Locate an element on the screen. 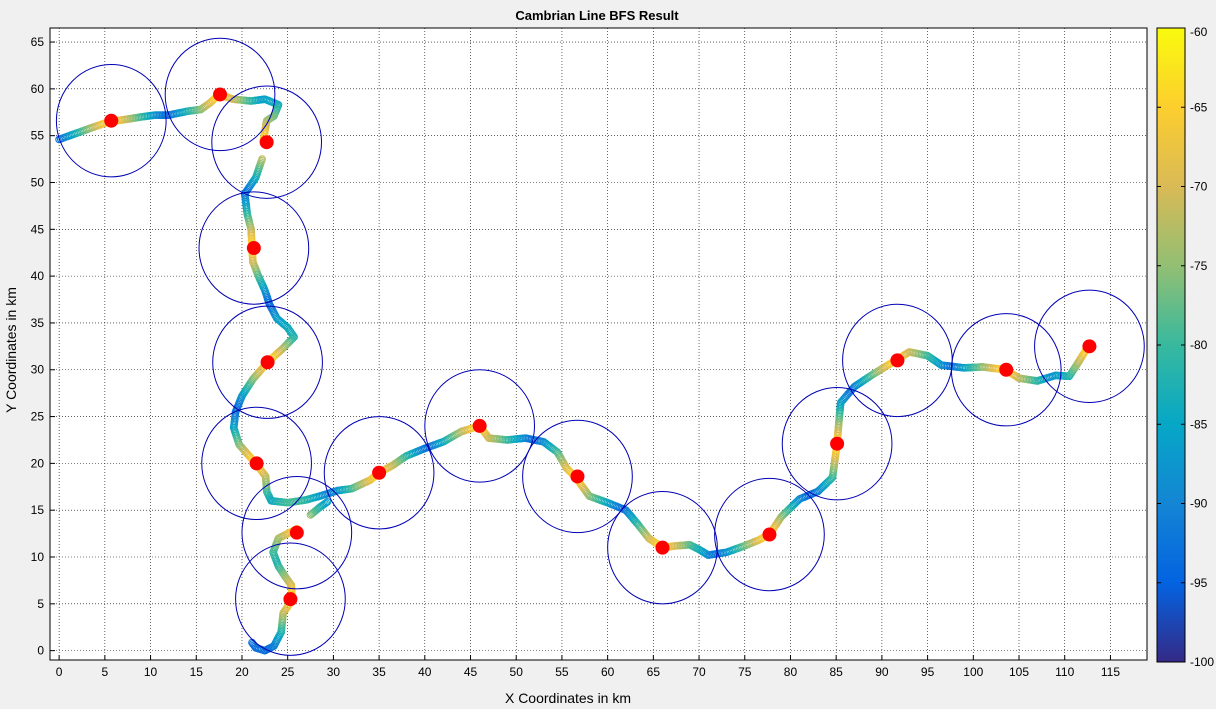  colorbar-tick-label: -80 is located at coordinates (1199, 345).